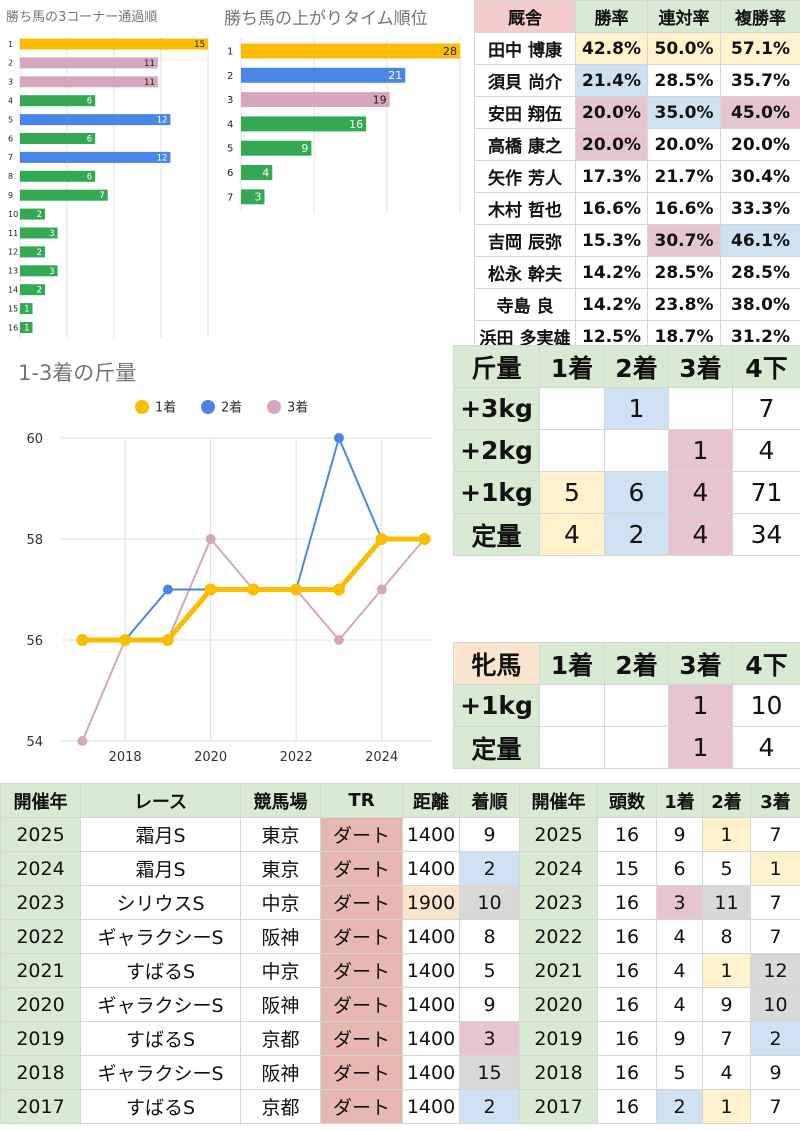 This screenshot has height=1131, width=800. Describe the element at coordinates (726, 902) in the screenshot. I see `second-cell: 11` at that location.